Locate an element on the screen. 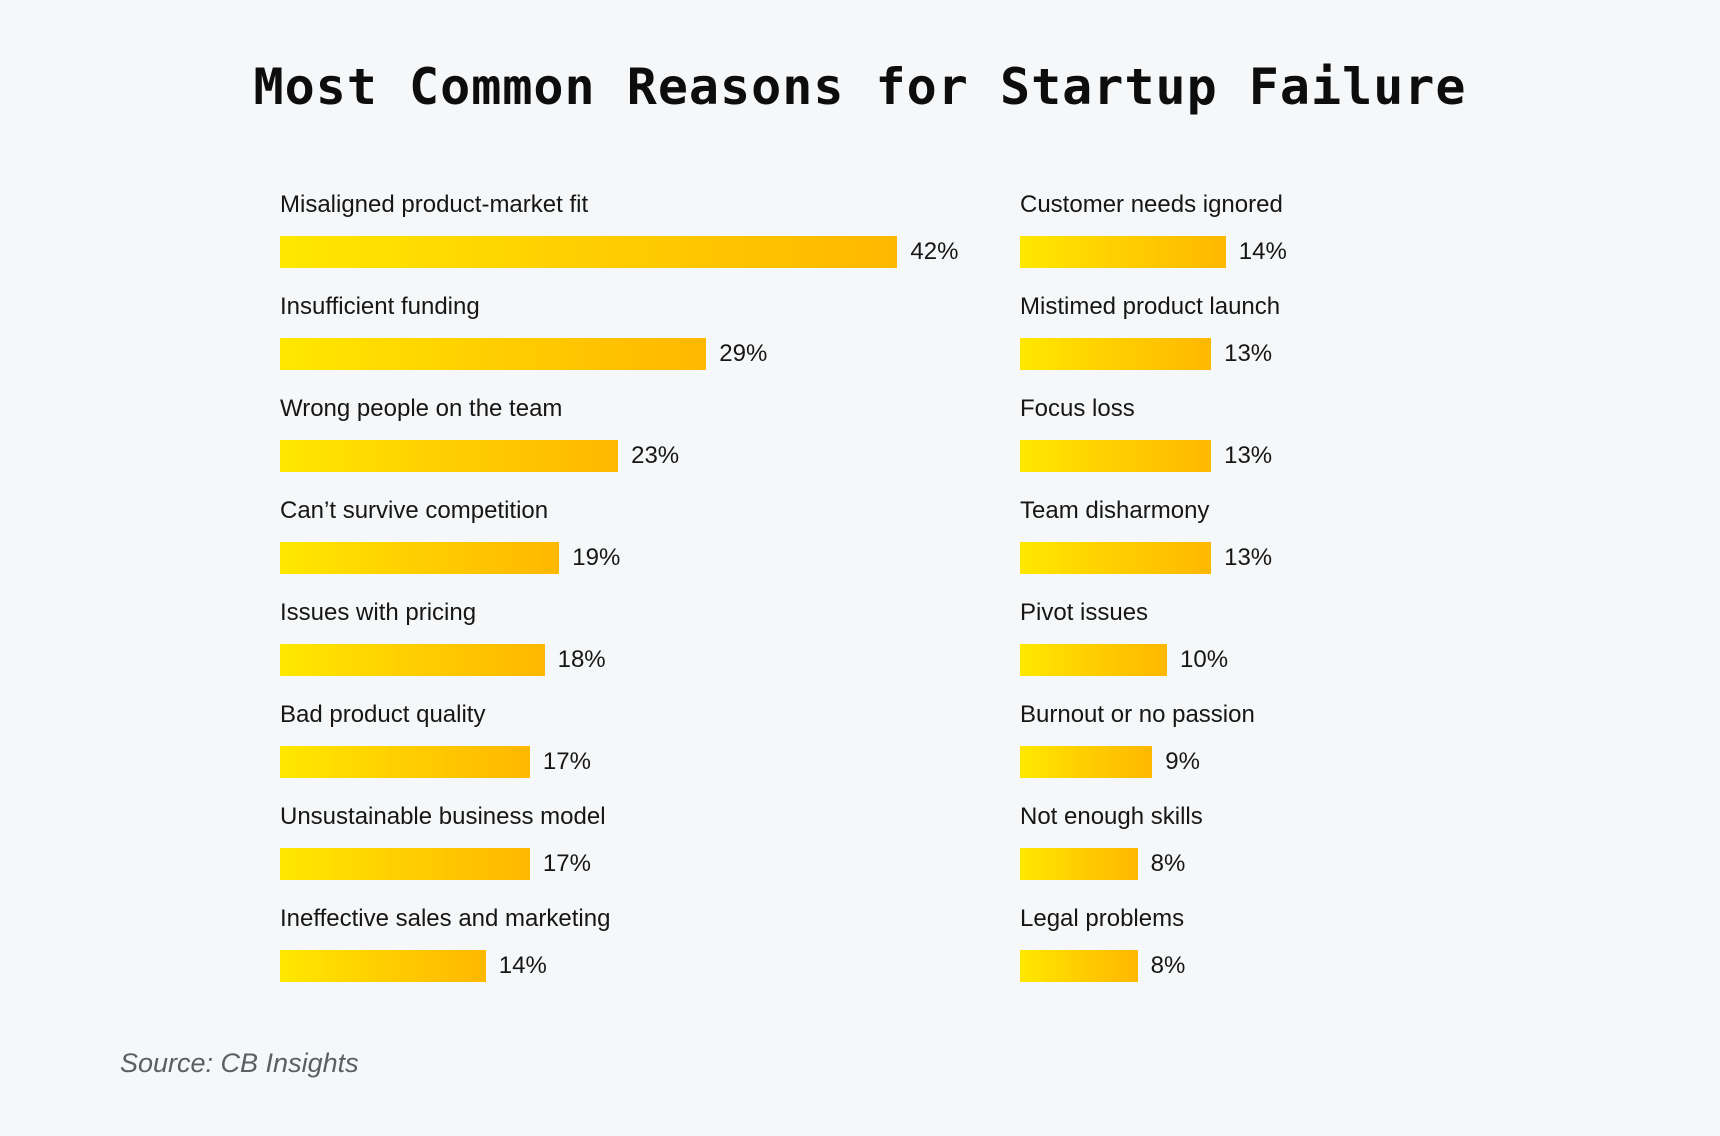 This screenshot has width=1720, height=1136. bar-category-label: Can’t survive competition is located at coordinates (414, 510).